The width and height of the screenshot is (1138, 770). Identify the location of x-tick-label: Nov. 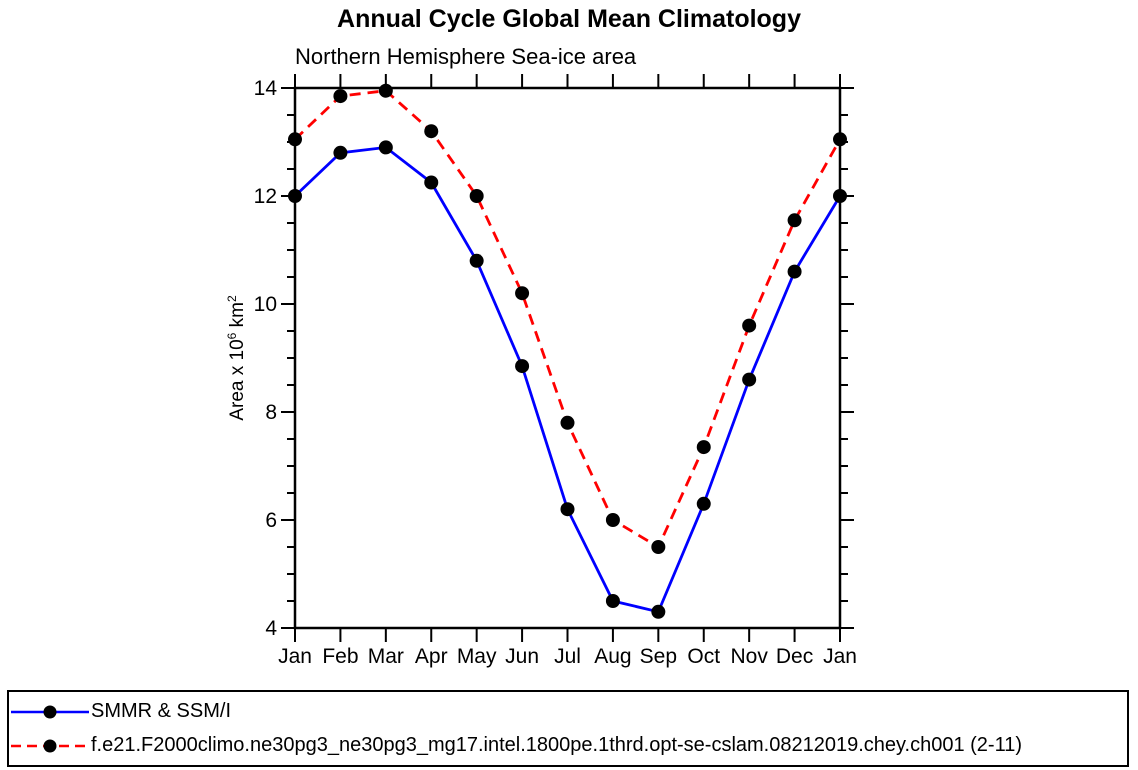
(749, 656).